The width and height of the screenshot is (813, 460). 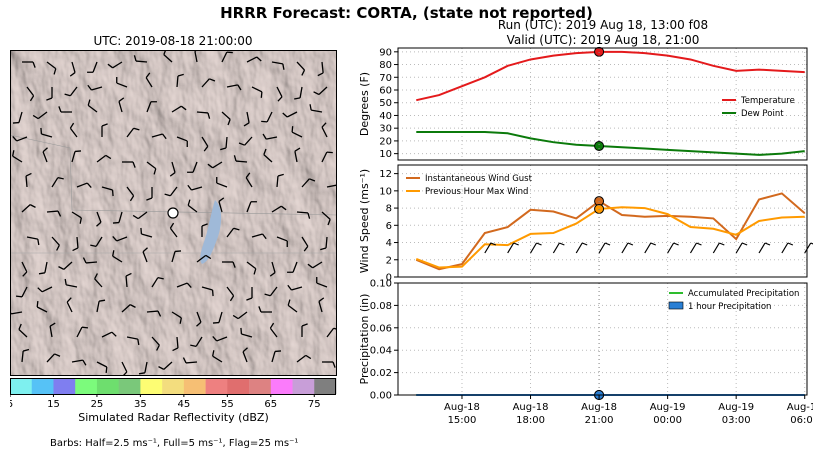 What do you see at coordinates (389, 243) in the screenshot?
I see `y-tick-label: 4` at bounding box center [389, 243].